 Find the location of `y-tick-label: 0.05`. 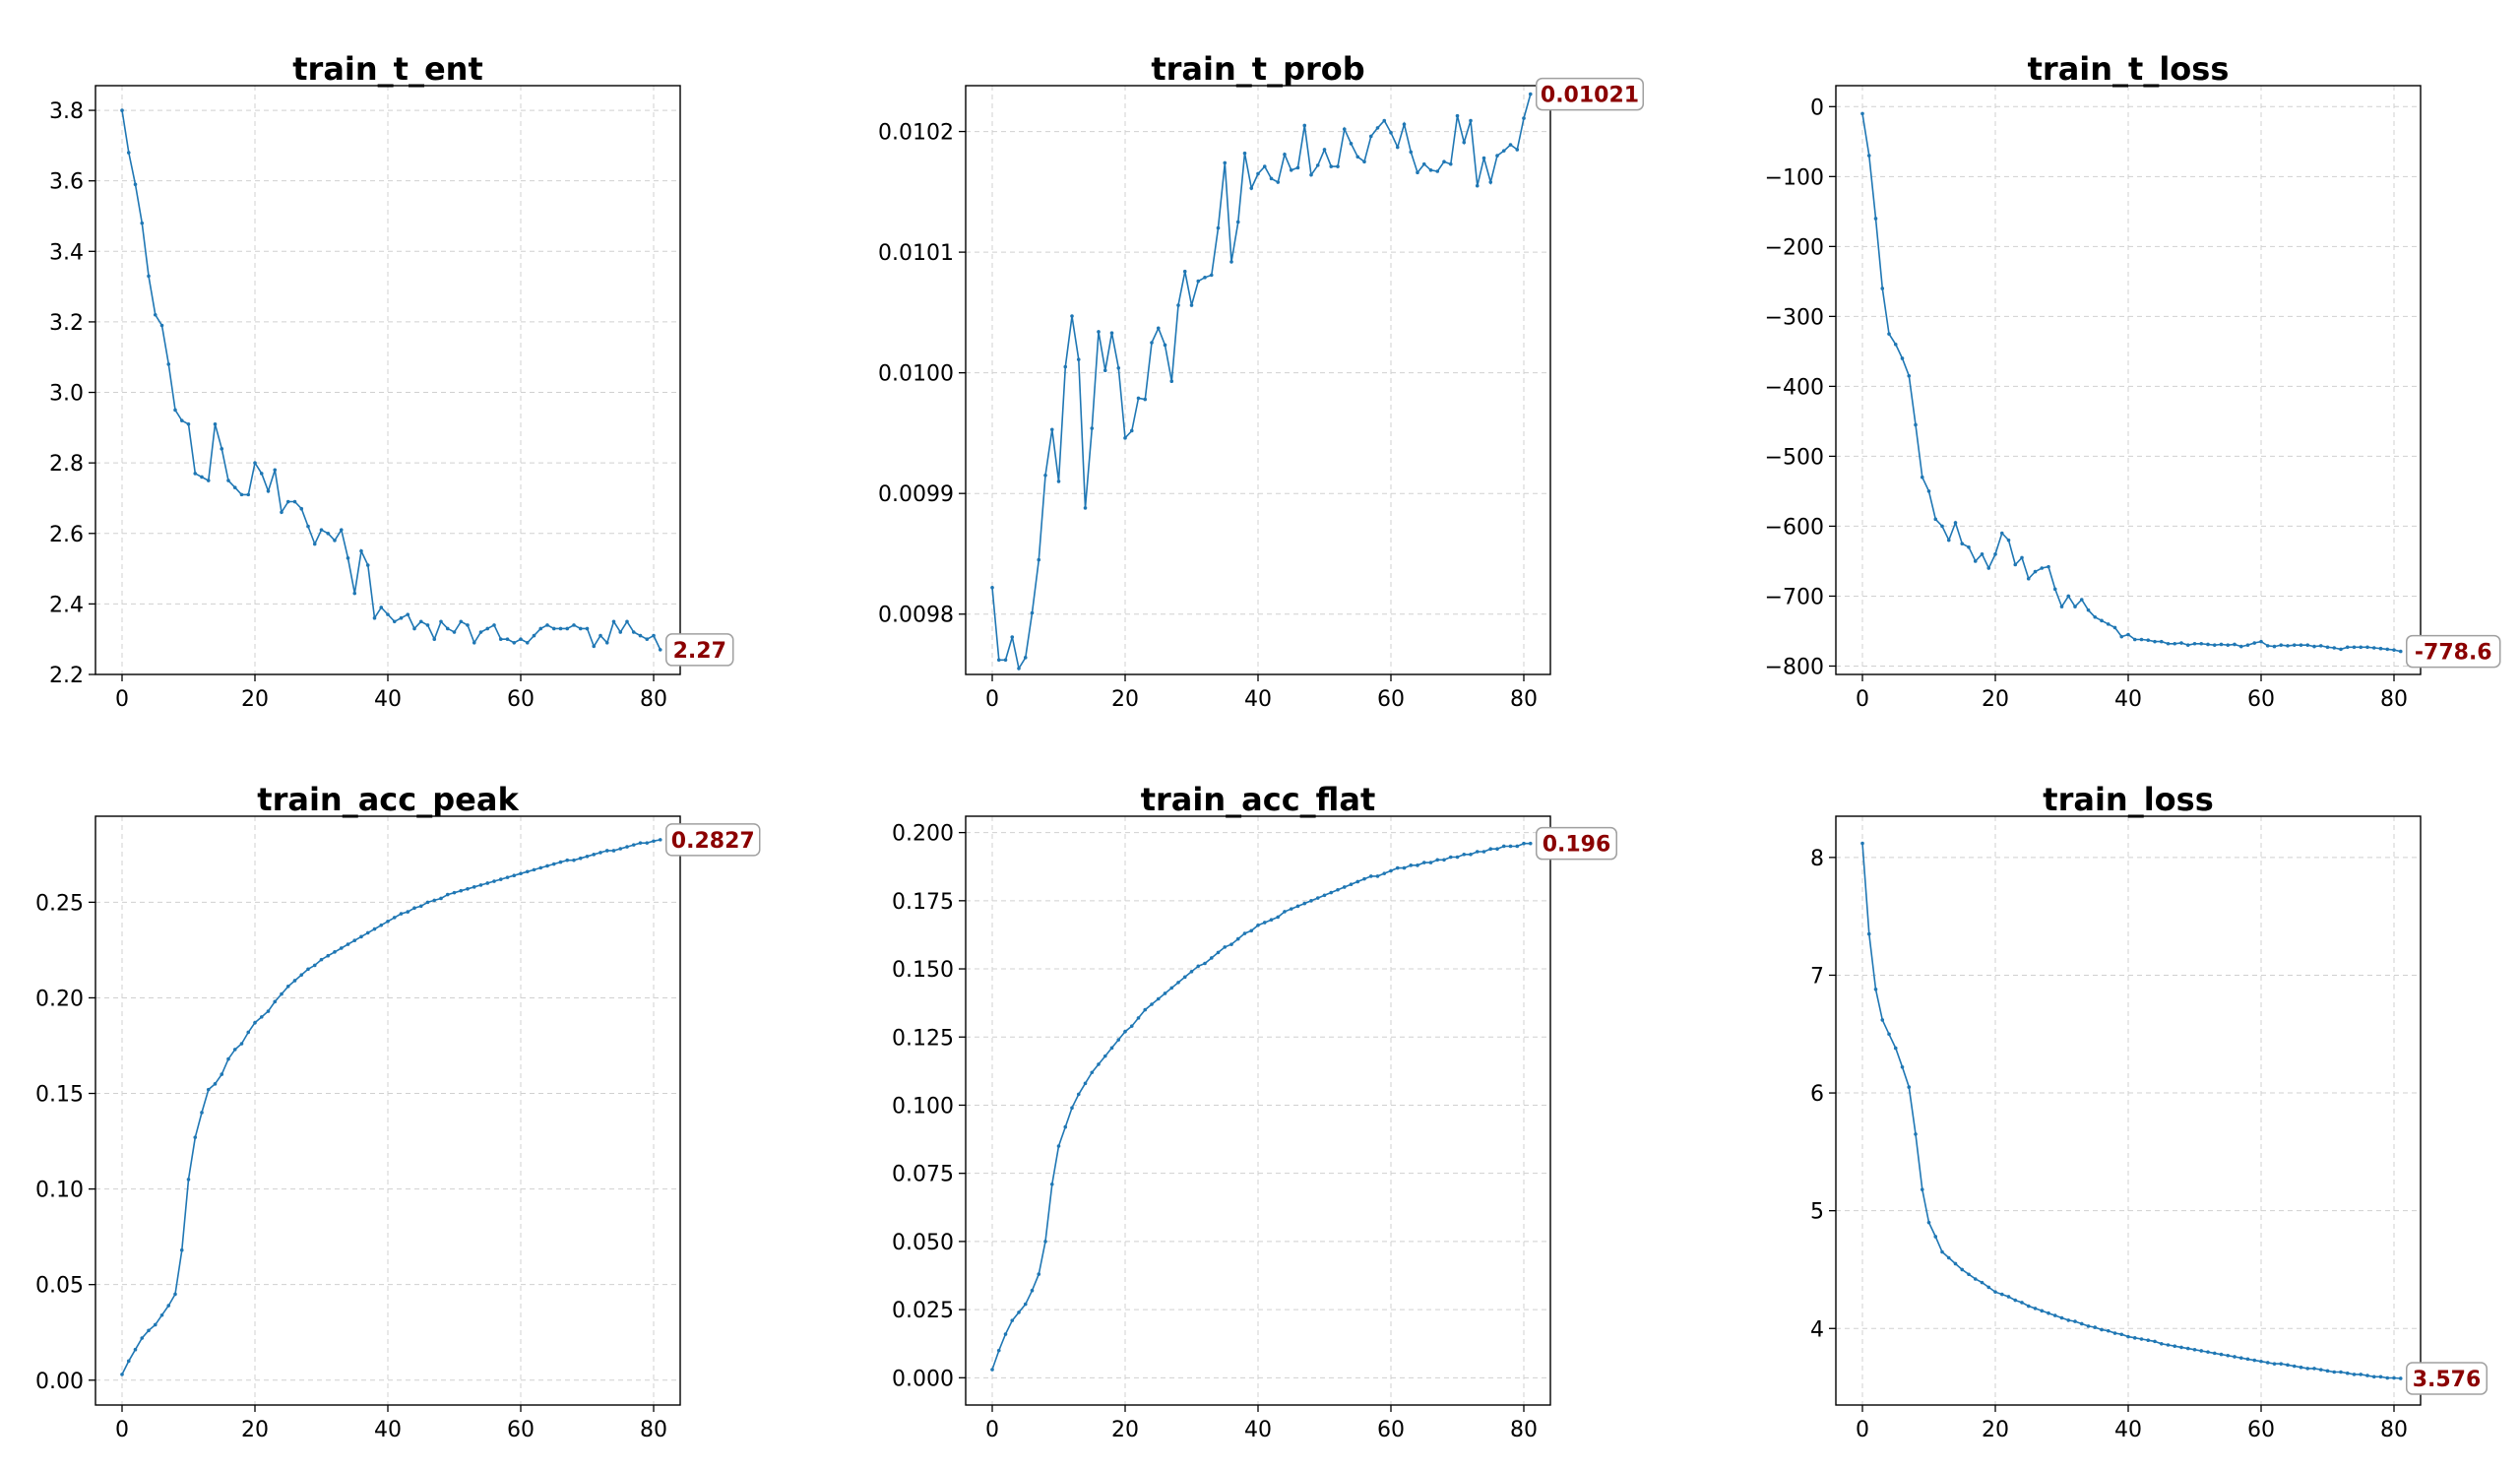

y-tick-label: 0.05 is located at coordinates (59, 1286).